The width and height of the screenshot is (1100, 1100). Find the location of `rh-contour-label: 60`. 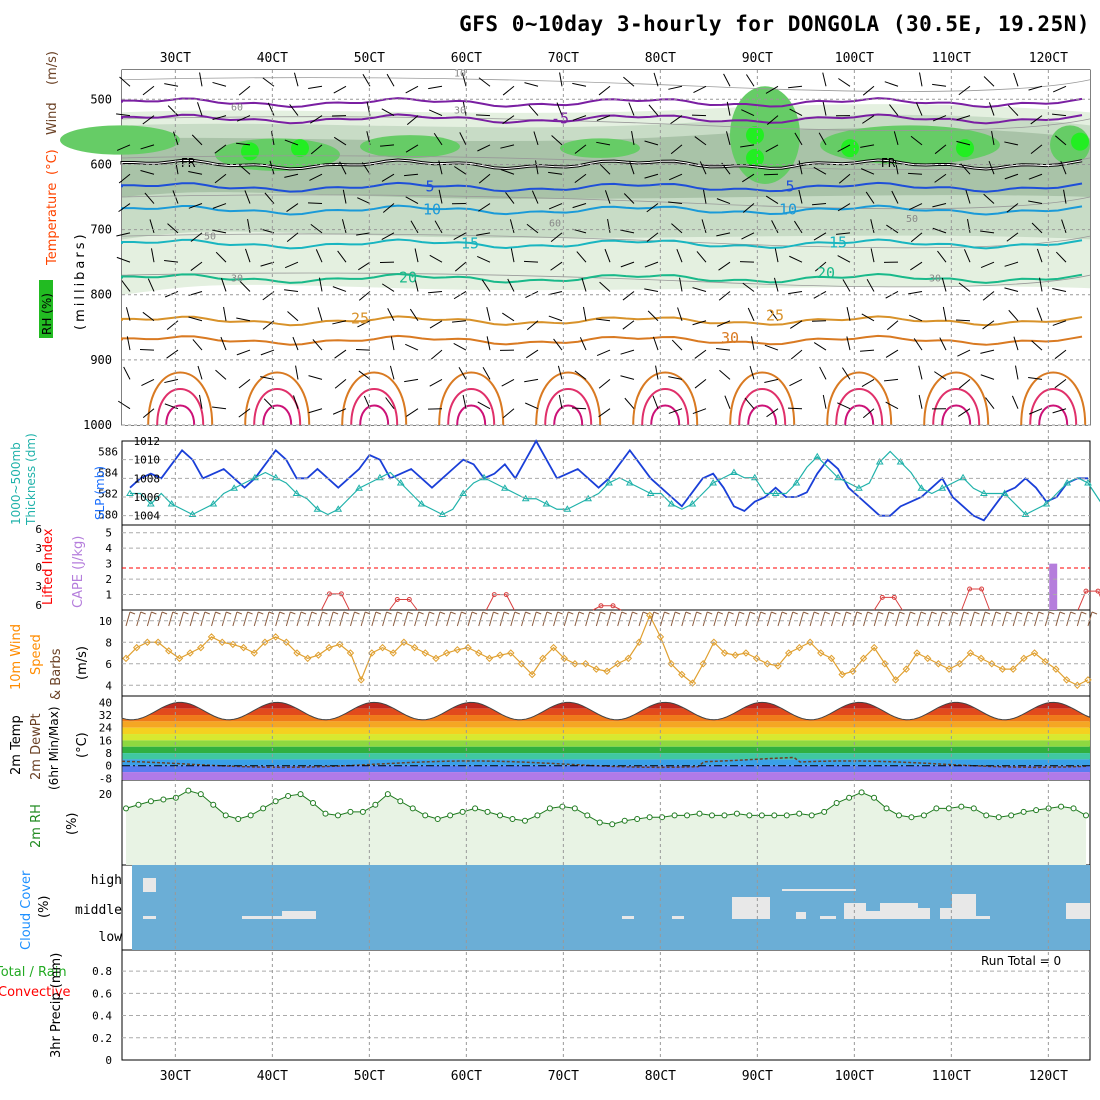

rh-contour-label: 60 is located at coordinates (237, 107).